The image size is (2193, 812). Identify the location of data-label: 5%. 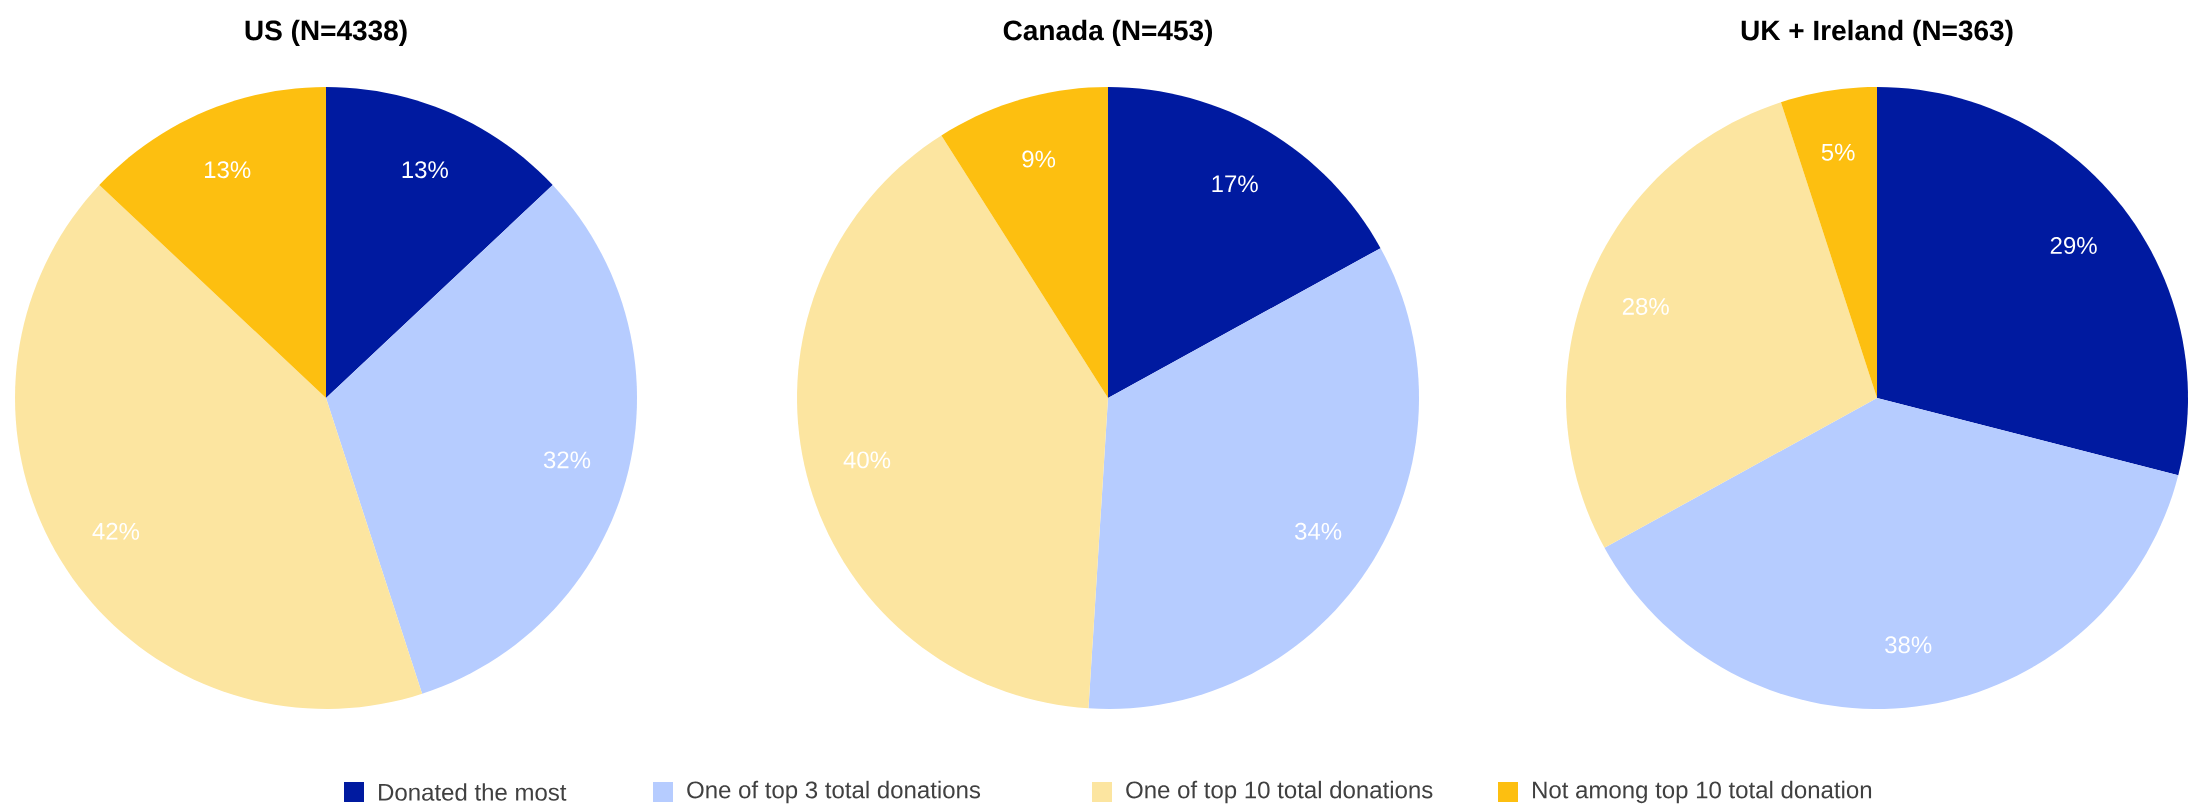
(1838, 152).